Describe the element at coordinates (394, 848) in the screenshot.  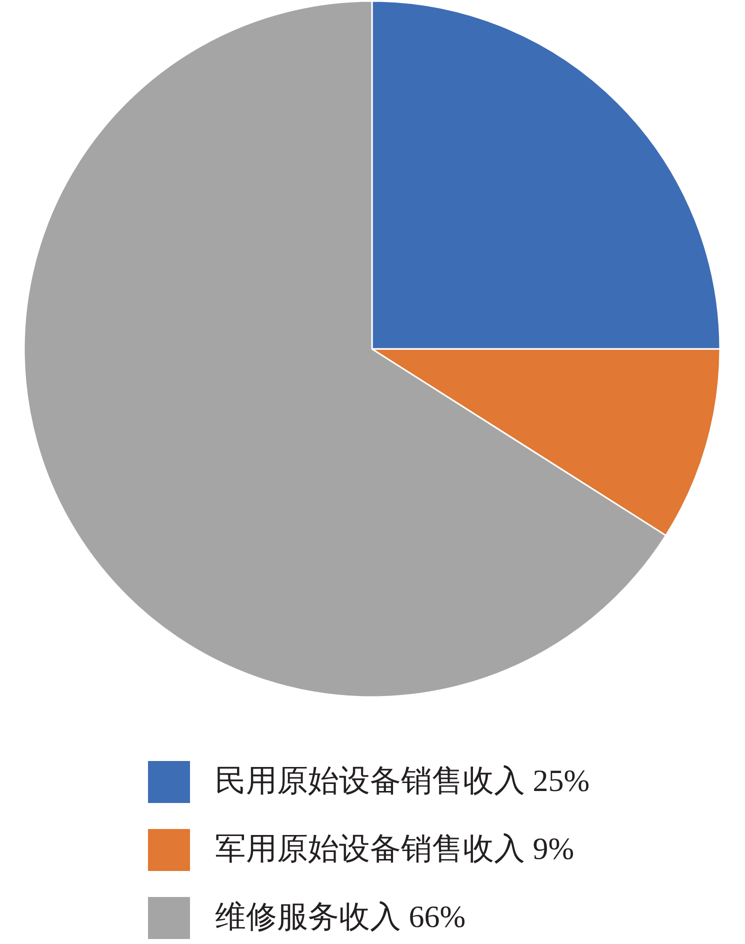
I see `legend-label: 军用原始设备销售收入 9%` at that location.